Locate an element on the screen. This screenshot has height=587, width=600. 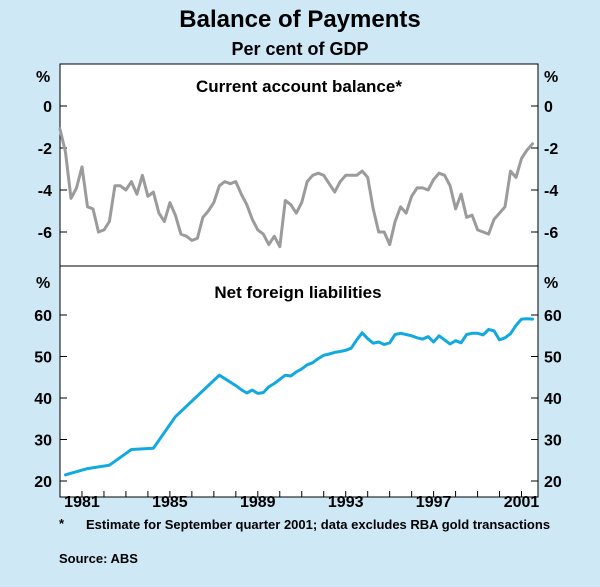
top-ytick-label-left: -2 is located at coordinates (45, 149).